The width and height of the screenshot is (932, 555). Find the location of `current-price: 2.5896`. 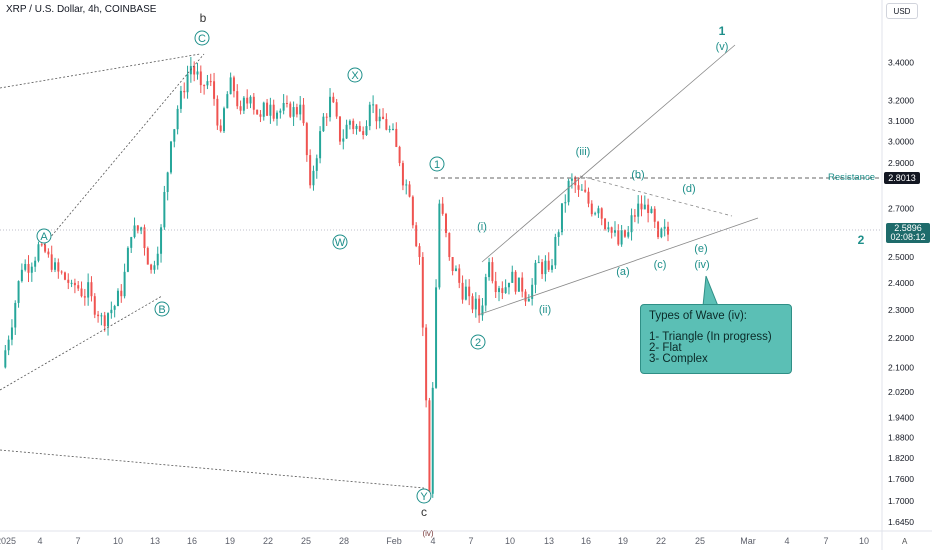

current-price: 2.5896 is located at coordinates (908, 228).